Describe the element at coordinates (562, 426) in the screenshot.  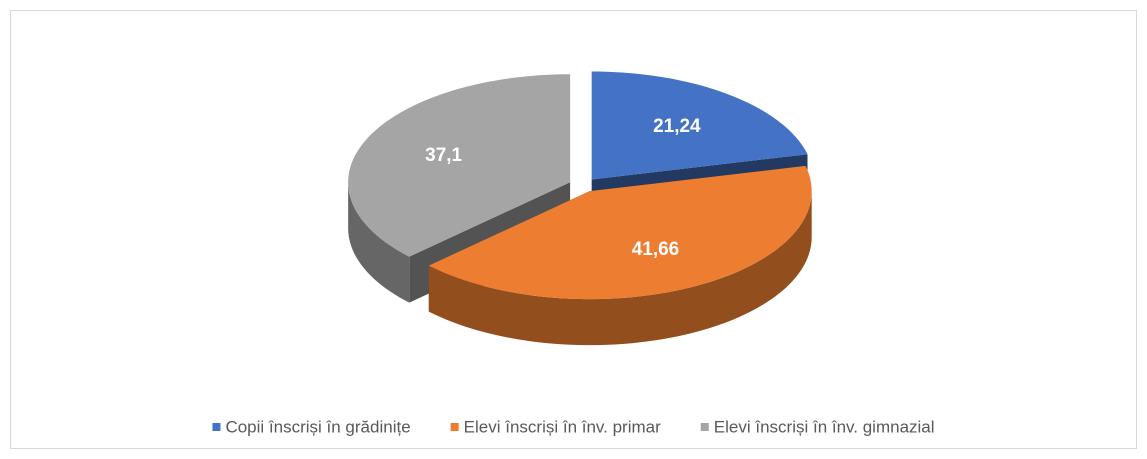
I see `legend-label: Elevi înscriși în înv. primar` at that location.